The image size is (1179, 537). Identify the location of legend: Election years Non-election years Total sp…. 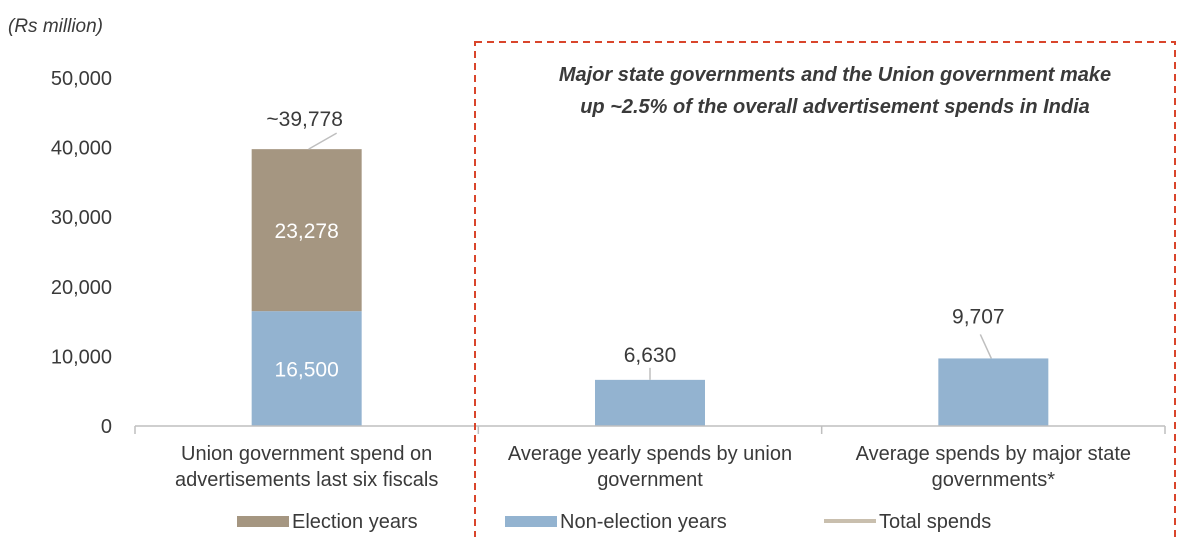
(614, 522).